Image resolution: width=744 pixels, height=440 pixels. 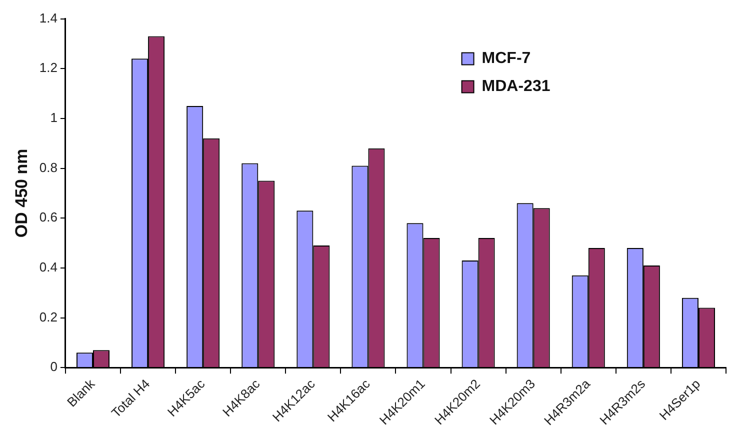 I want to click on y-tick-label: 0.6, so click(x=48, y=217).